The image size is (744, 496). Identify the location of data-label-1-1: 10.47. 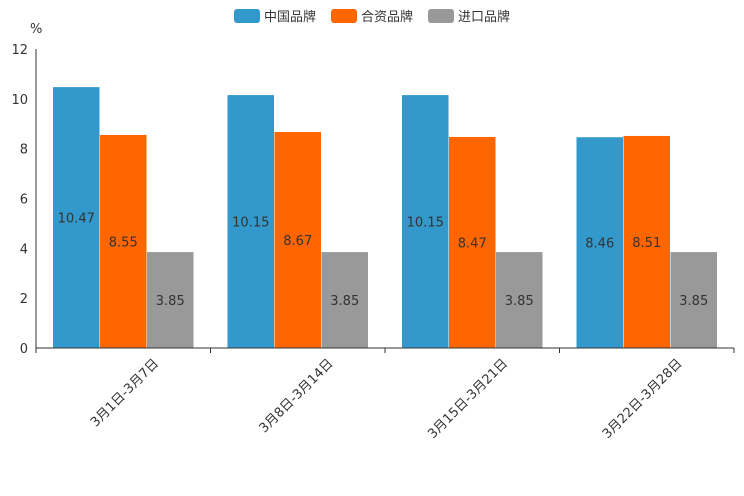
(76, 219).